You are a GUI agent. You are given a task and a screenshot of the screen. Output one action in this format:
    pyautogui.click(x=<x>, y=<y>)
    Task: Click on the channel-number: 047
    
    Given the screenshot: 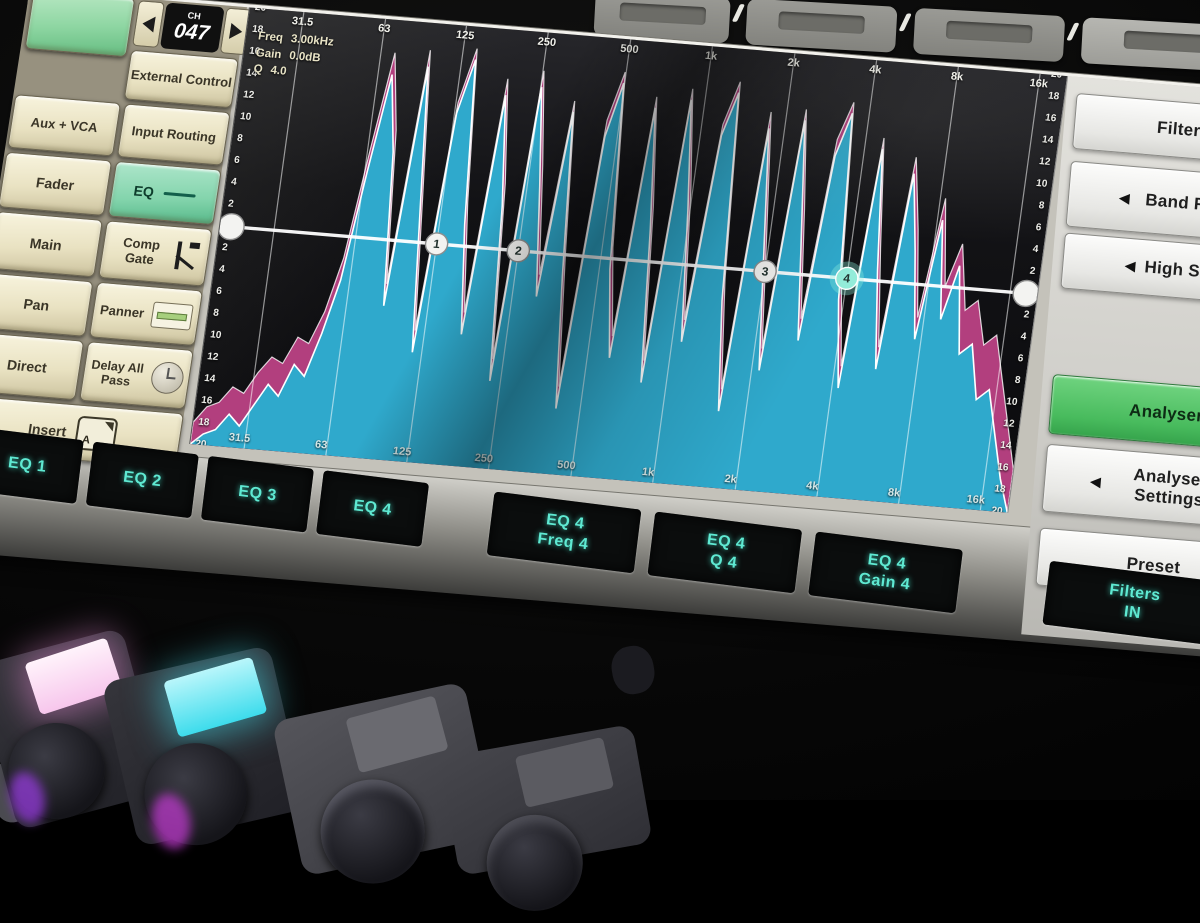 What is the action you would take?
    pyautogui.click(x=191, y=32)
    